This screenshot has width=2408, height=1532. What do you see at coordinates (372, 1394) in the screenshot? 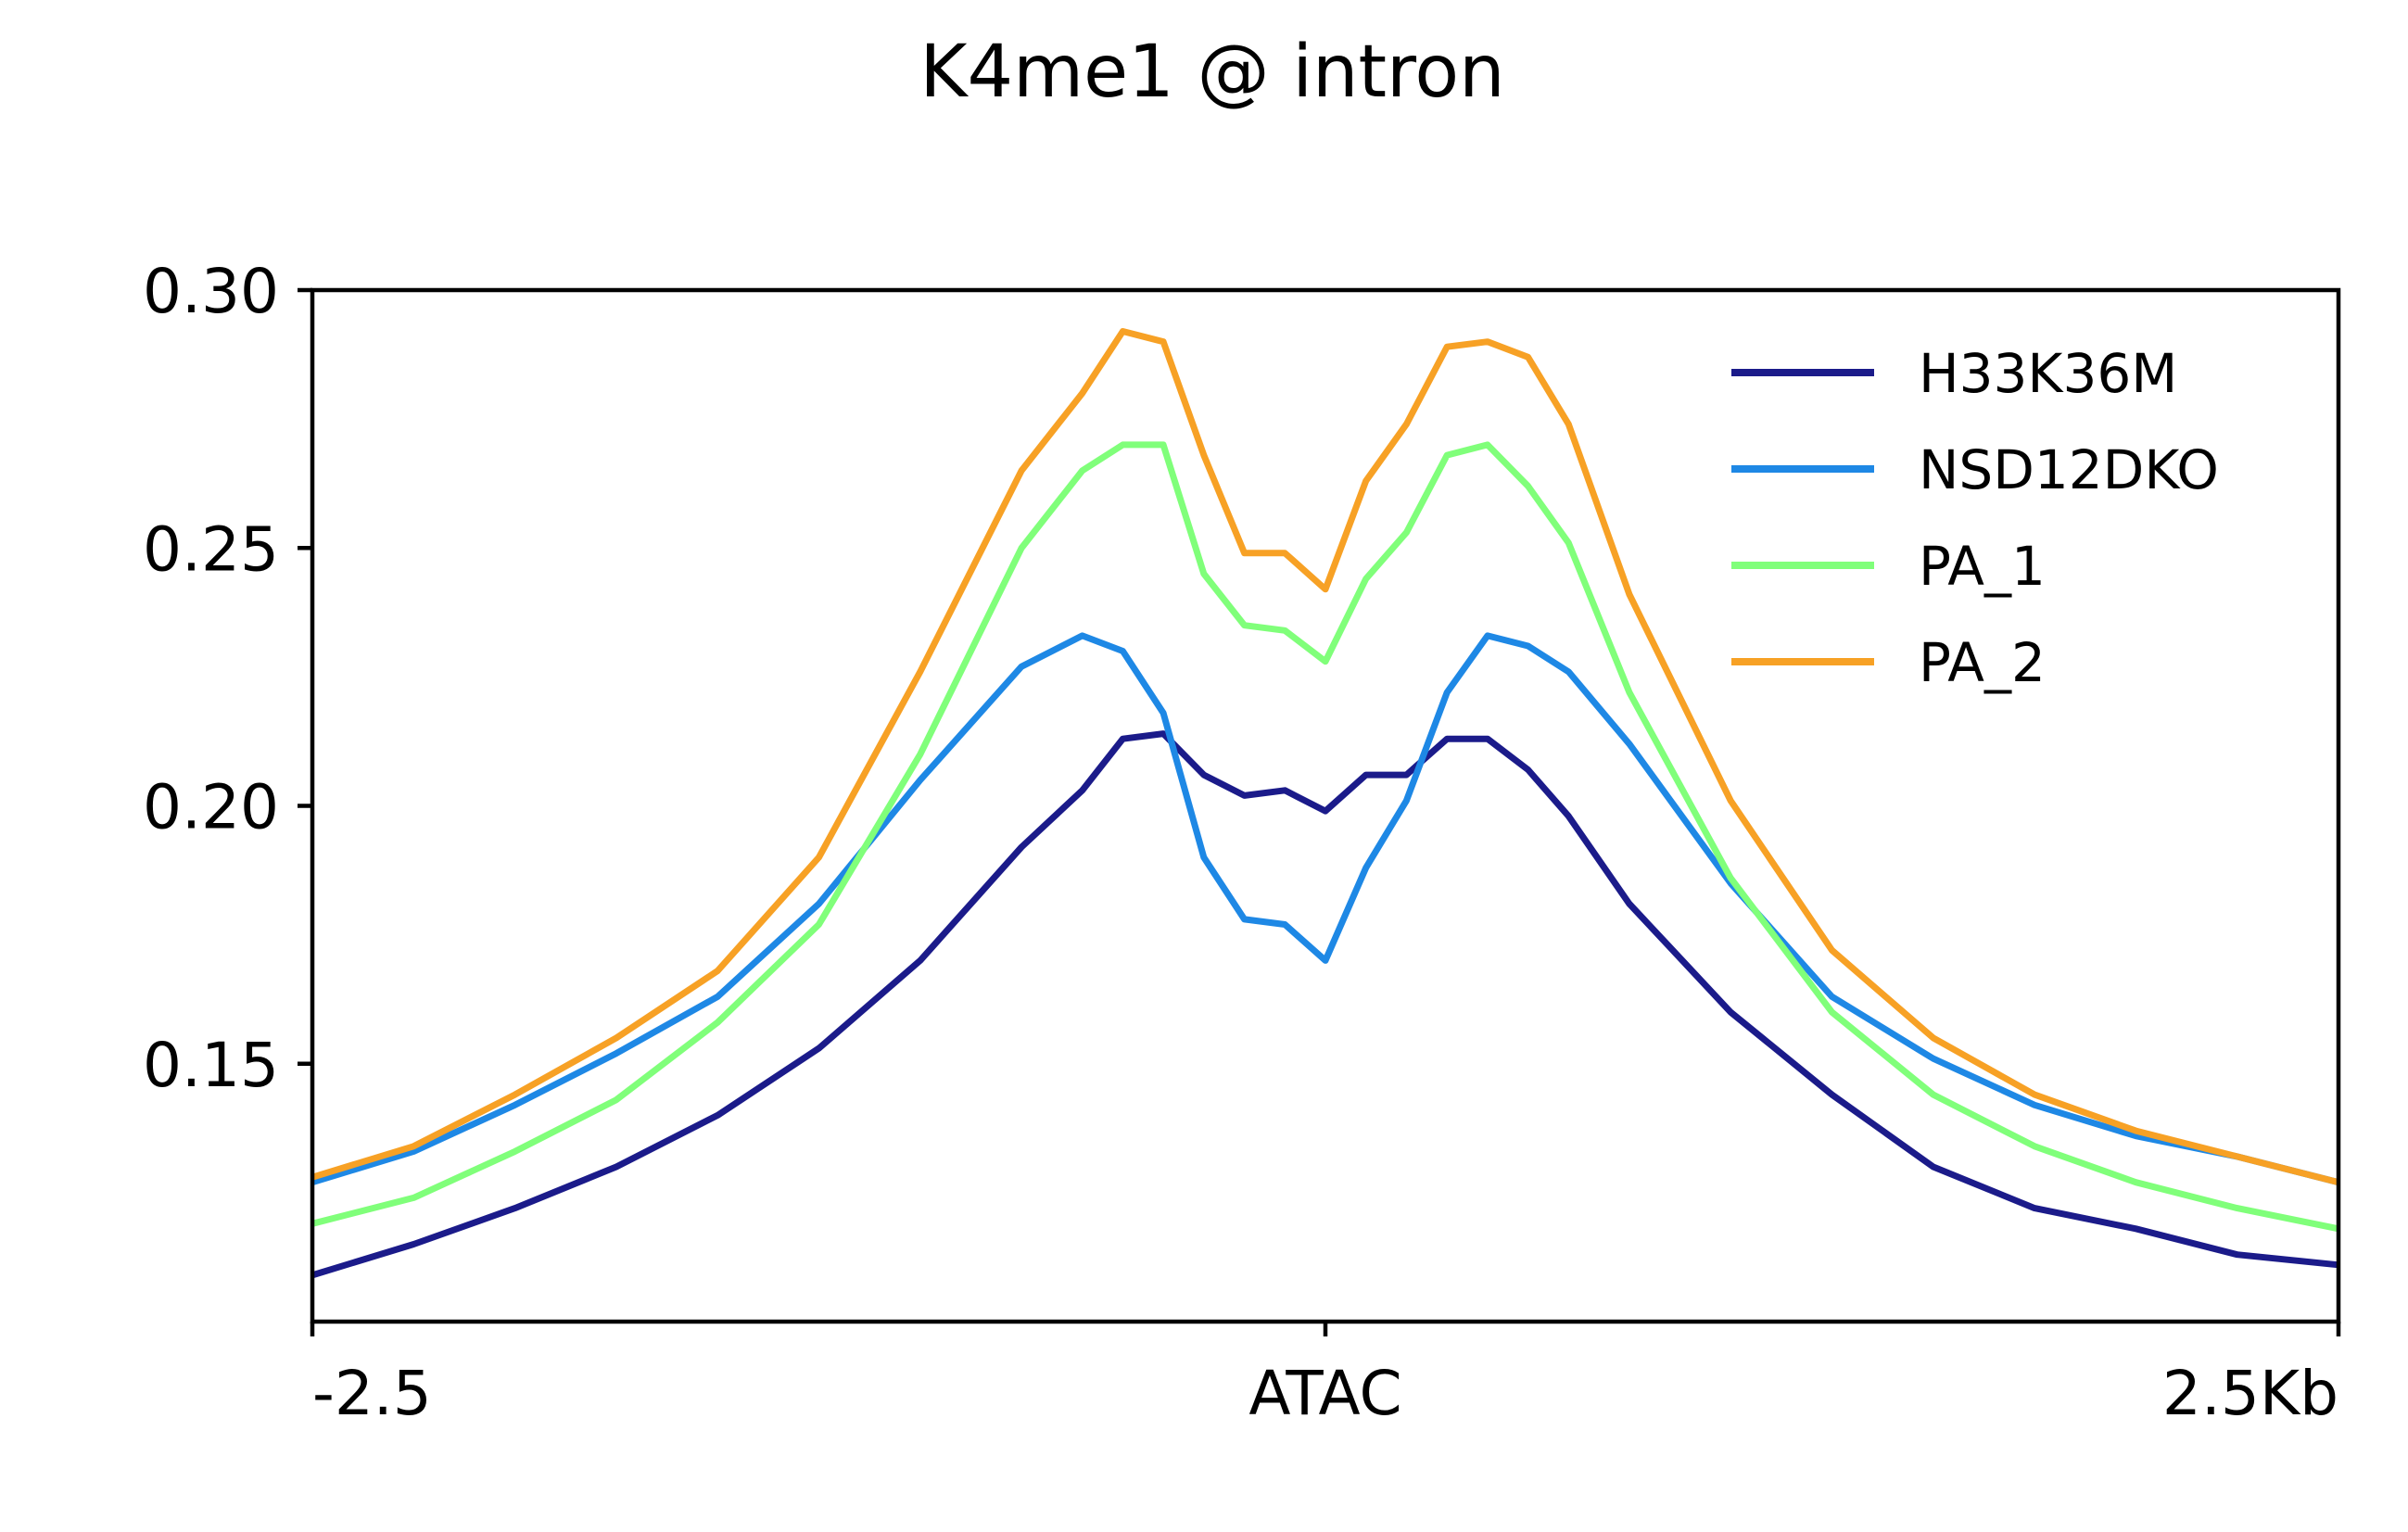
I see `x-tick-label: -2.5` at bounding box center [372, 1394].